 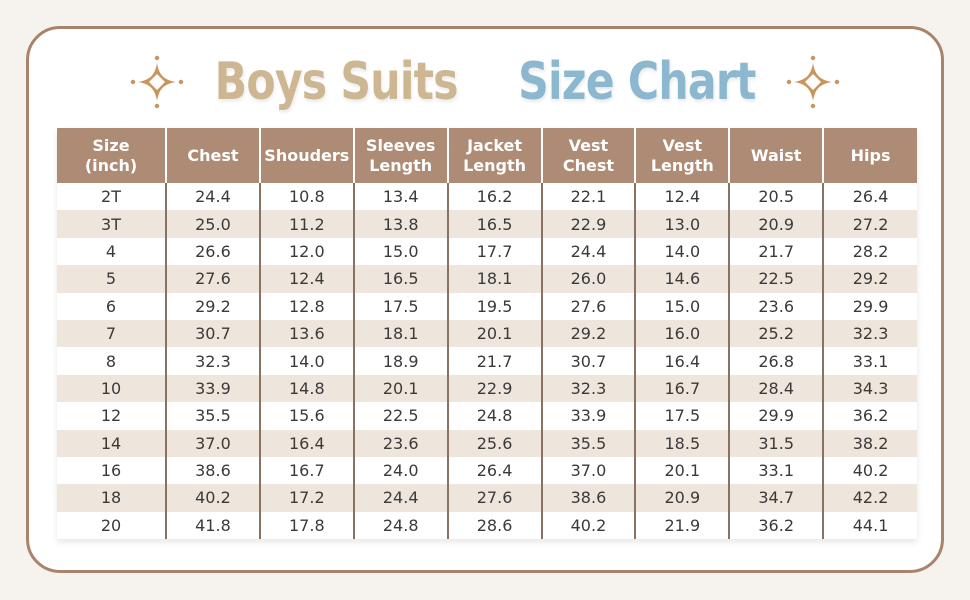 I want to click on table-row: 10 33.9 14.8 20.1 22.9 32.3 16.7 28.4 34.3, so click(x=487, y=388).